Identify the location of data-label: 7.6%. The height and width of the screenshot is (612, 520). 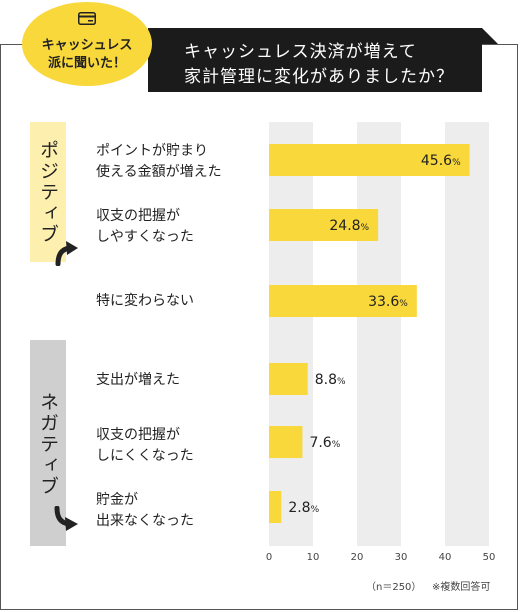
(324, 443).